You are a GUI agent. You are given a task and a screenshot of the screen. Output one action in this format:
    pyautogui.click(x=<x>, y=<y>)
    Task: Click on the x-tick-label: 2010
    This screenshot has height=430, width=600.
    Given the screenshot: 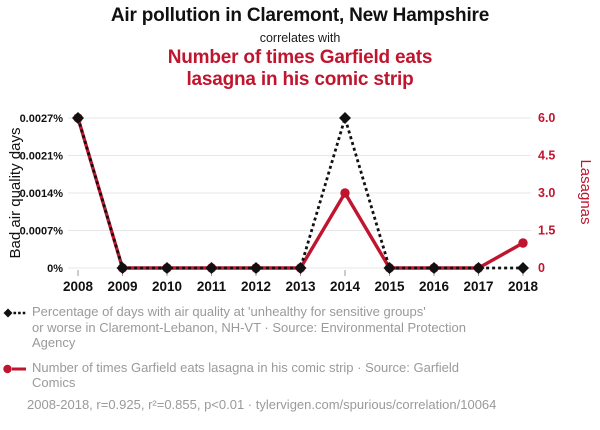 What is the action you would take?
    pyautogui.click(x=167, y=286)
    